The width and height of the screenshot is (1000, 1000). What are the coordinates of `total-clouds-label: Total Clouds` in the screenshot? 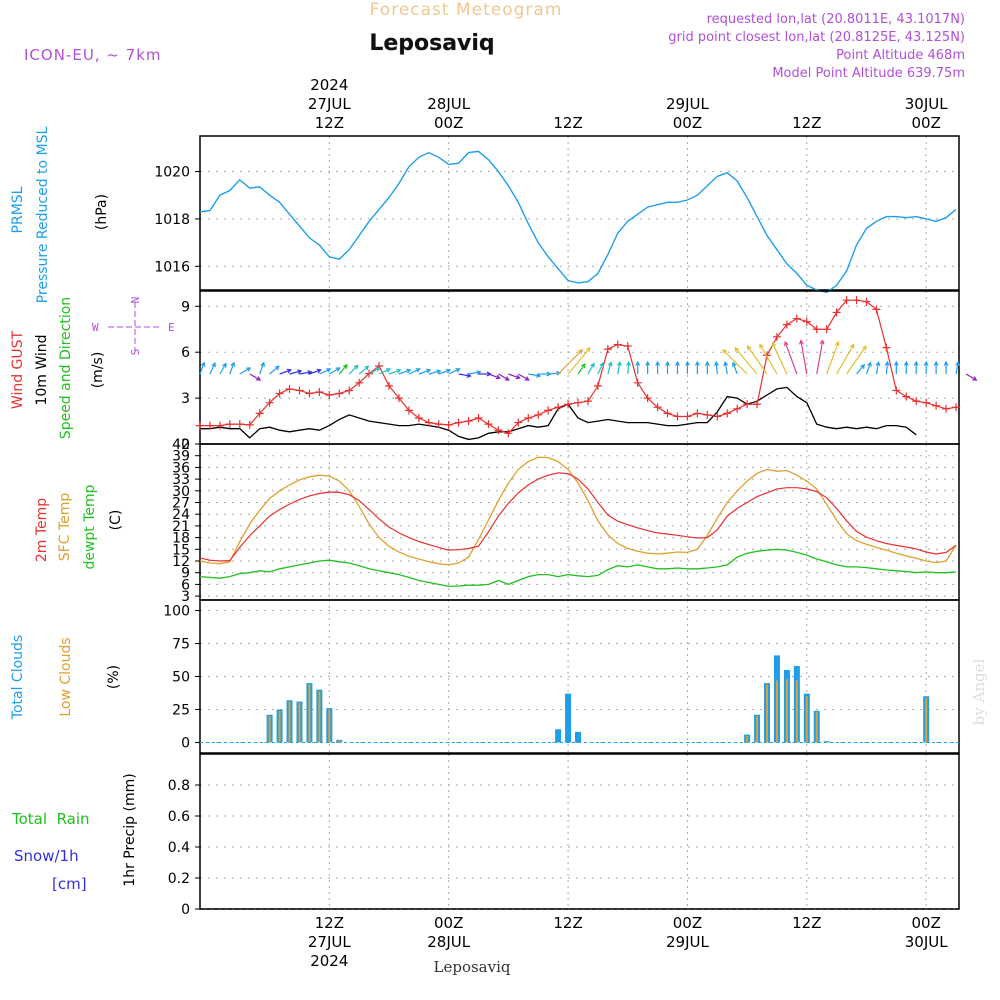 It's located at (18, 677).